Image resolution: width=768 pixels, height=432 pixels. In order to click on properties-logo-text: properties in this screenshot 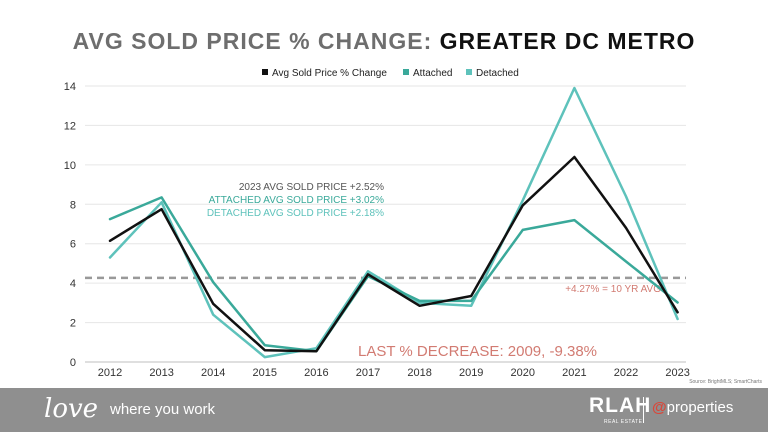, I will do `click(700, 407)`.